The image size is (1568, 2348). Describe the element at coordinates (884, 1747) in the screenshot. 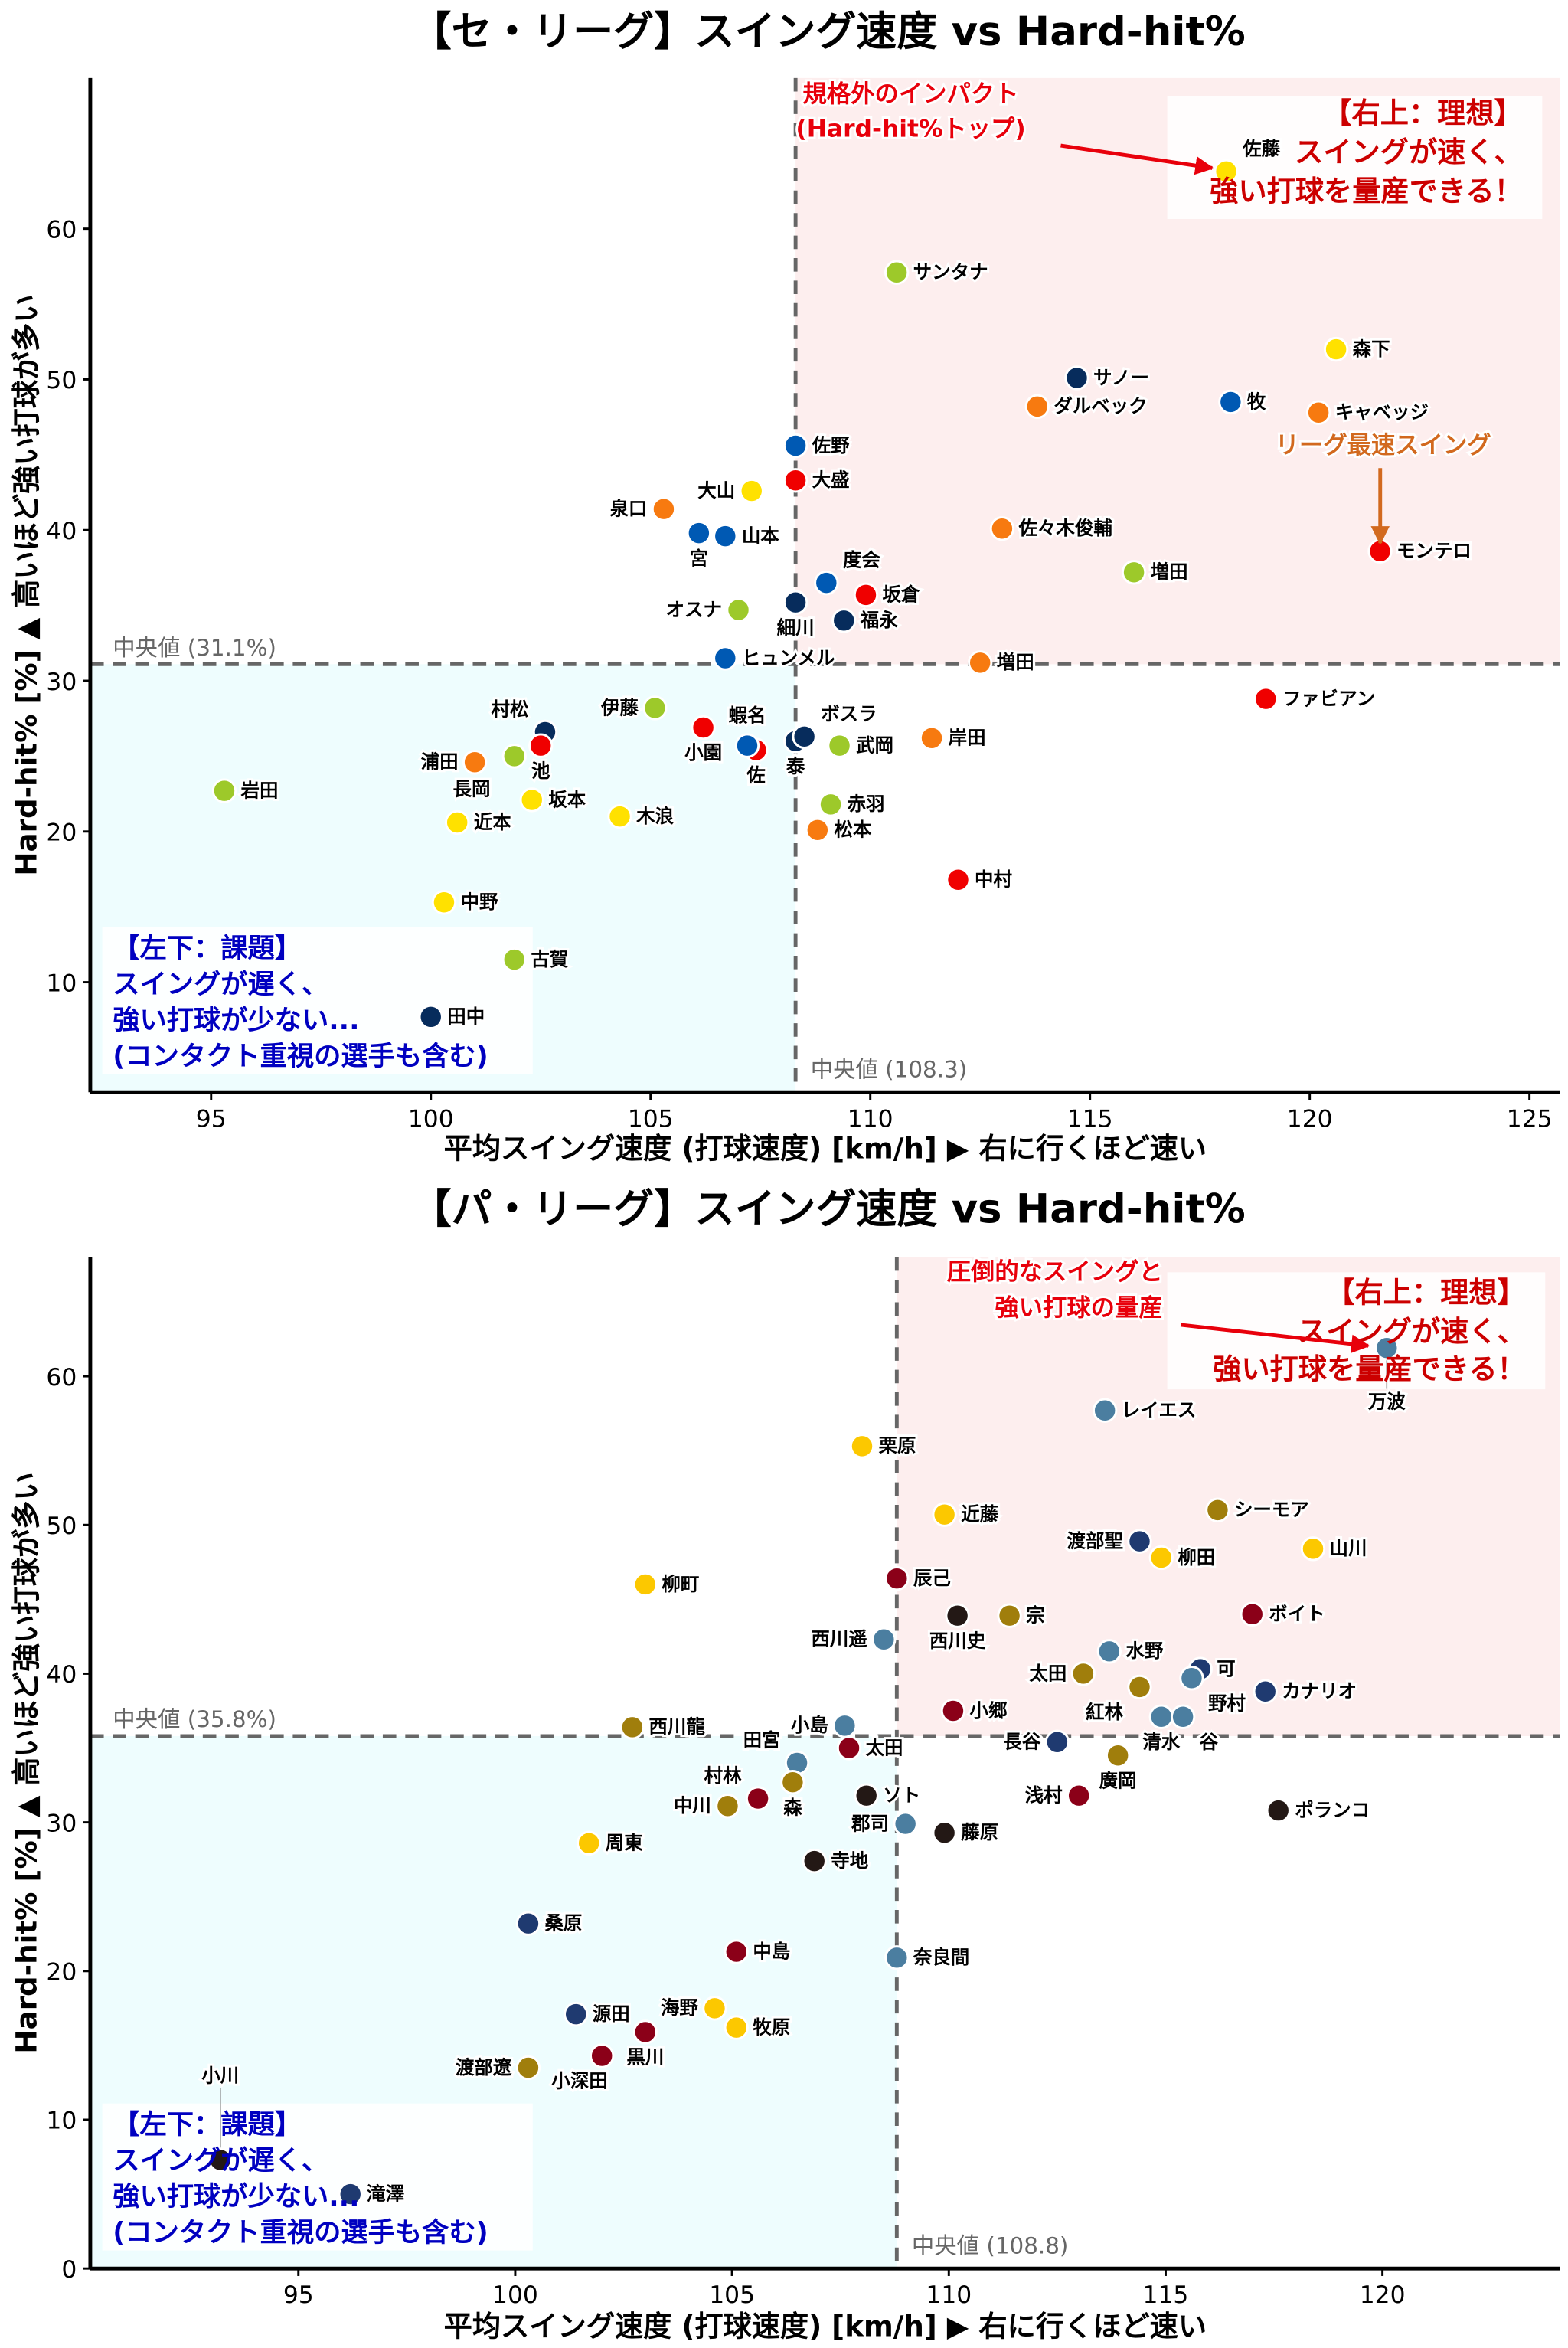

I see `point-label: 太田` at that location.